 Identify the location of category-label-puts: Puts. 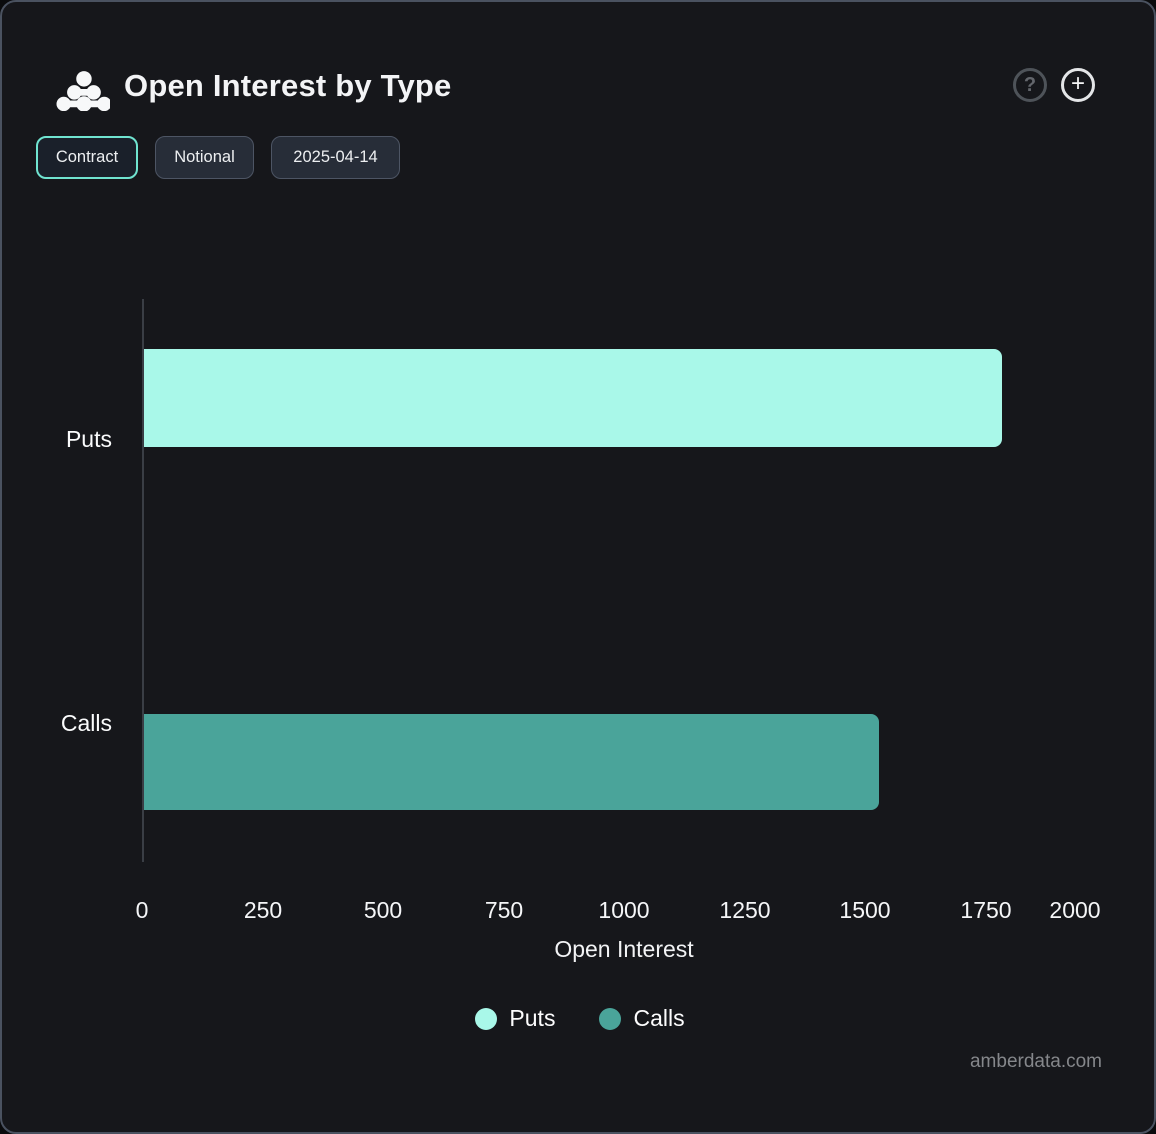
(88, 439).